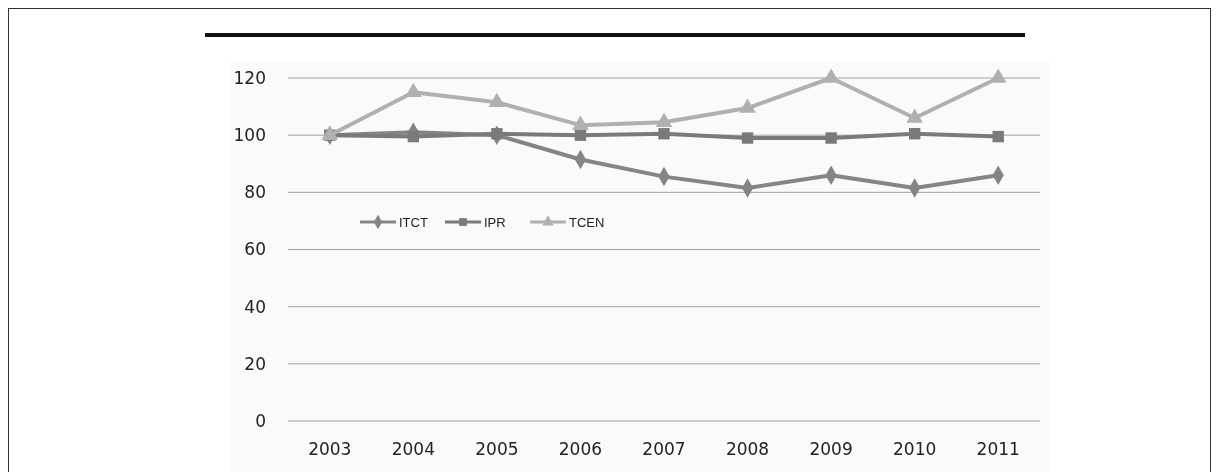 Image resolution: width=1219 pixels, height=472 pixels. I want to click on legend-label: ITCT, so click(413, 222).